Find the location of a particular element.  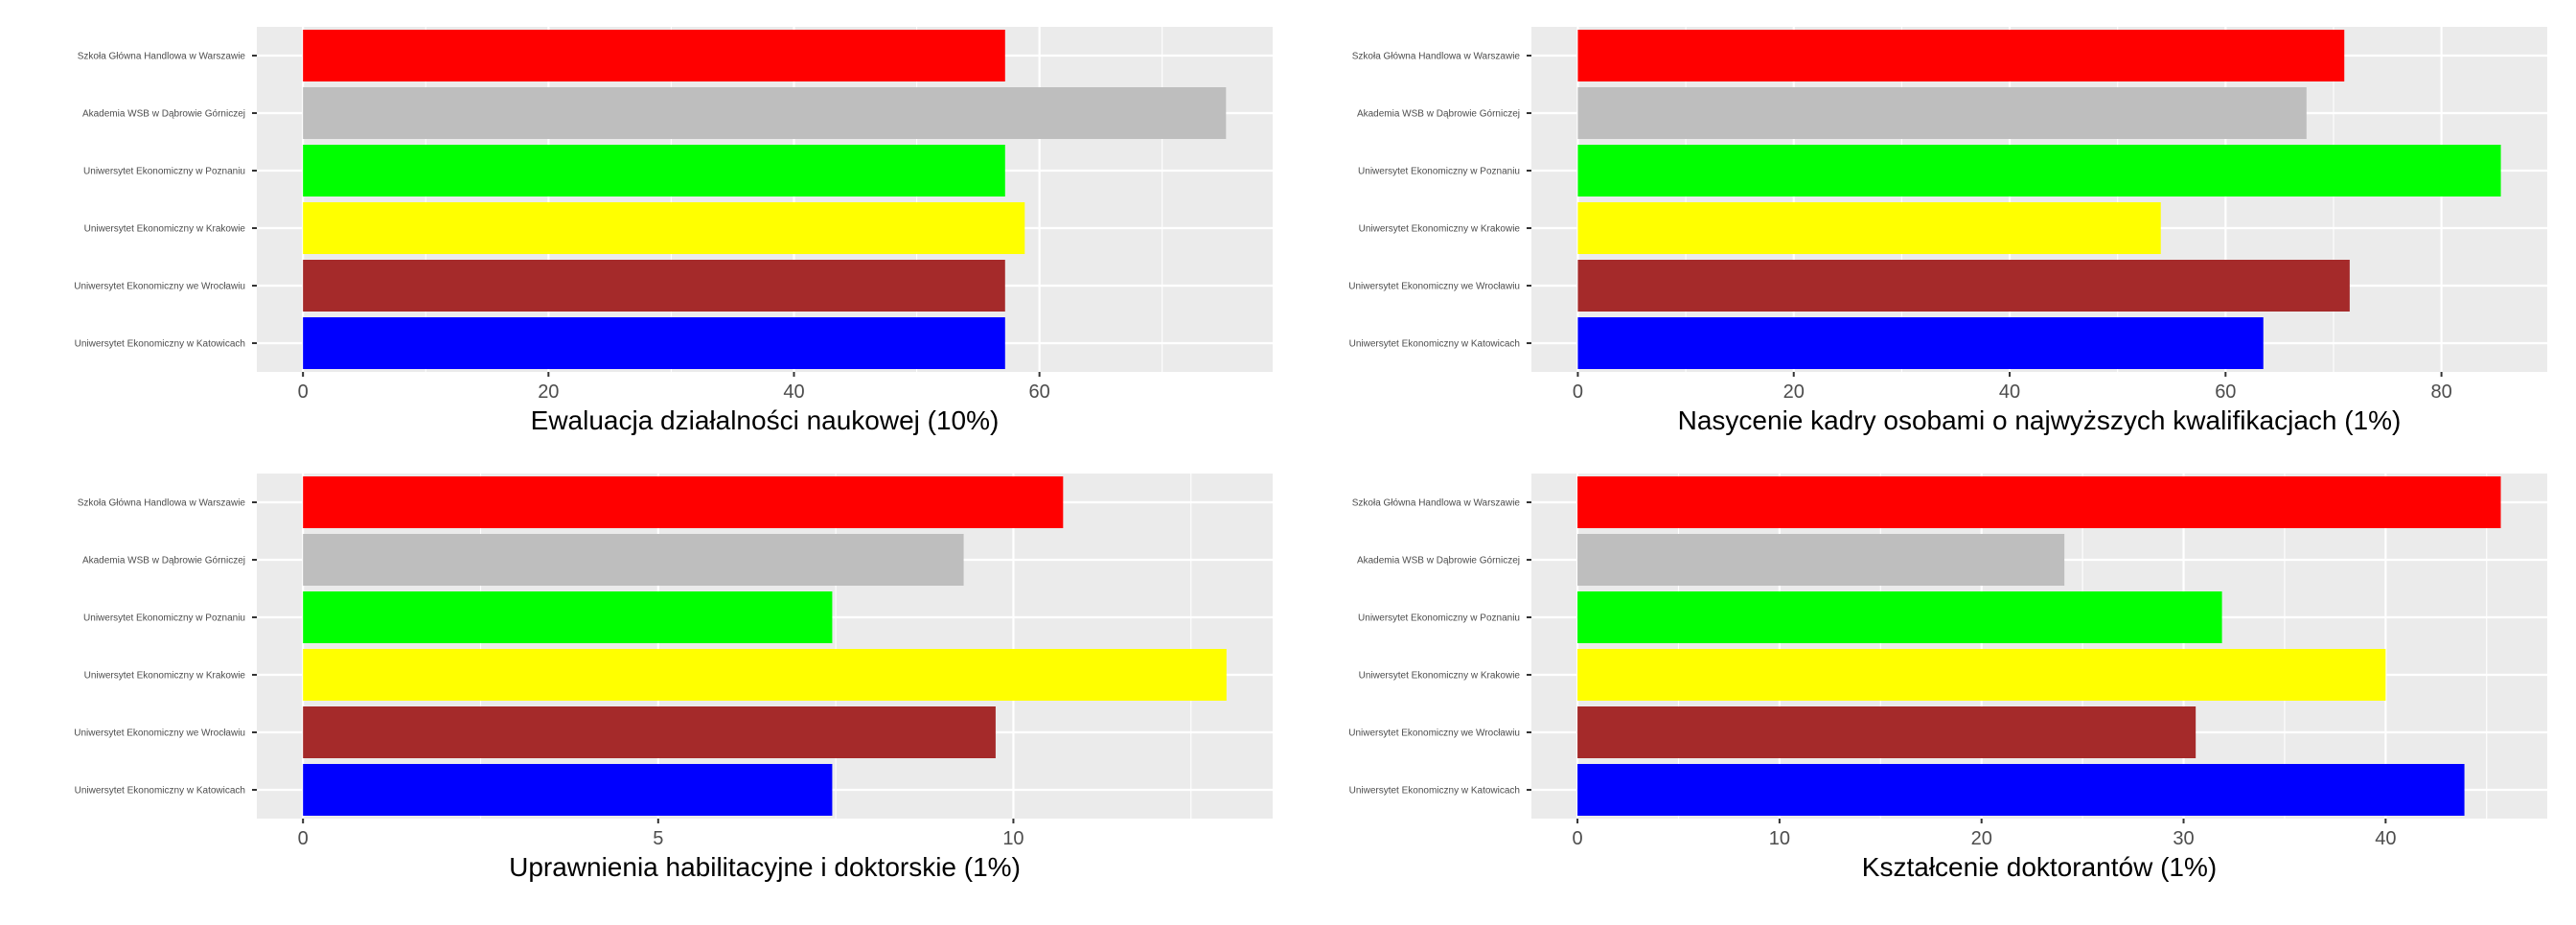

x-axis-label: Ewaluacja działalności naukowej (10%) is located at coordinates (765, 420).